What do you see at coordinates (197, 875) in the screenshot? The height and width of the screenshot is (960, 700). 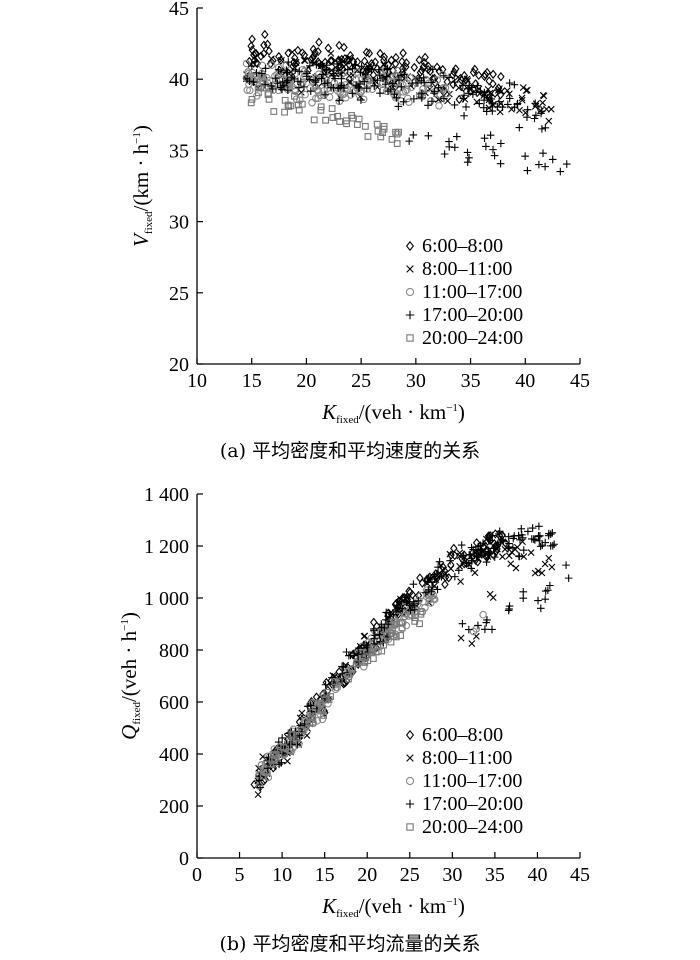 I see `x-tick-label: 0` at bounding box center [197, 875].